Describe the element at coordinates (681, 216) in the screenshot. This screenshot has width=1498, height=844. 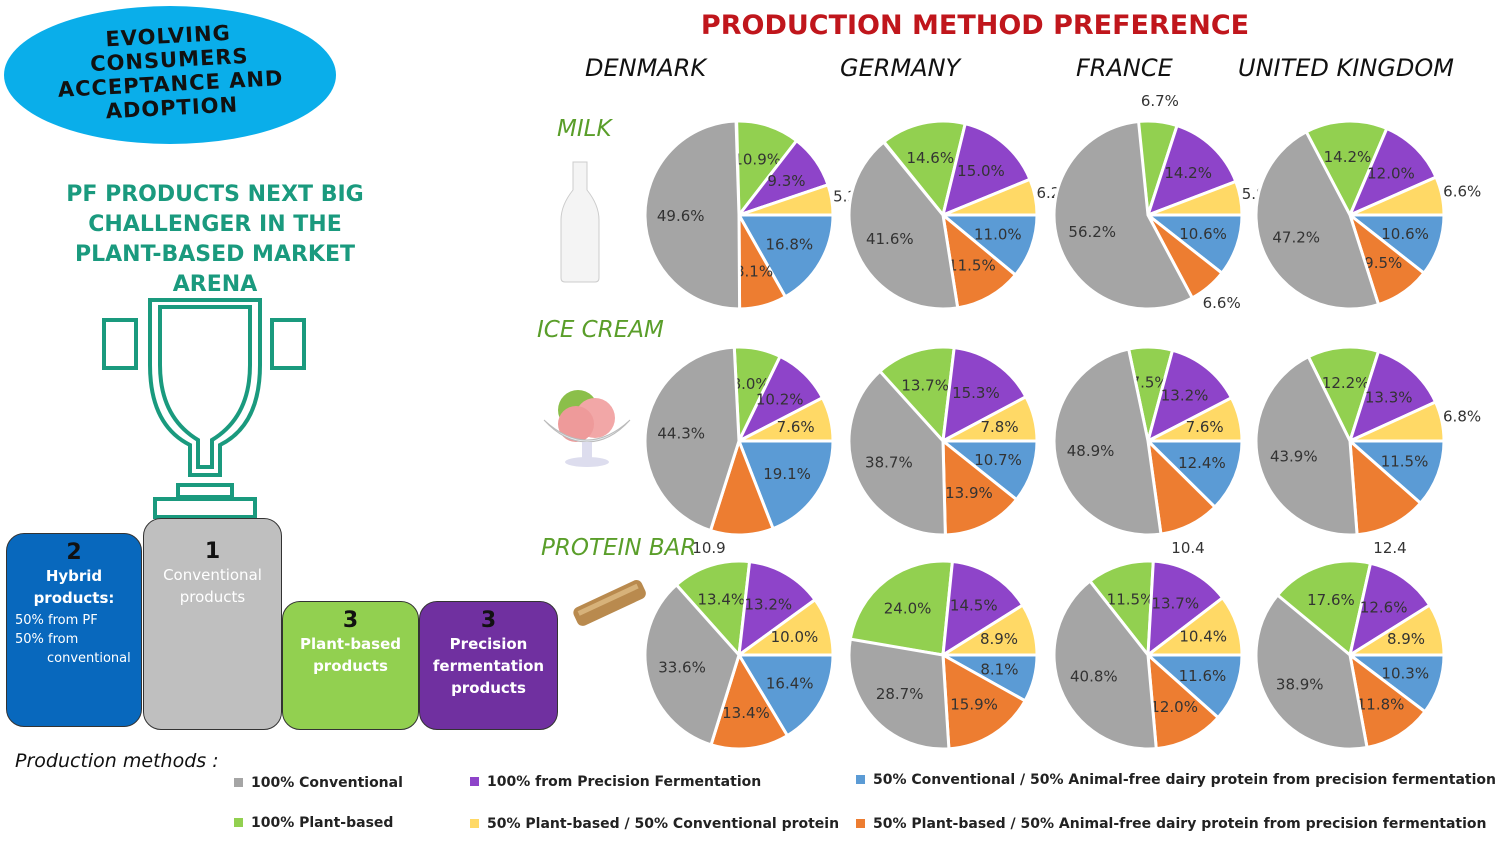
I see `slice-label: 49.6%` at that location.